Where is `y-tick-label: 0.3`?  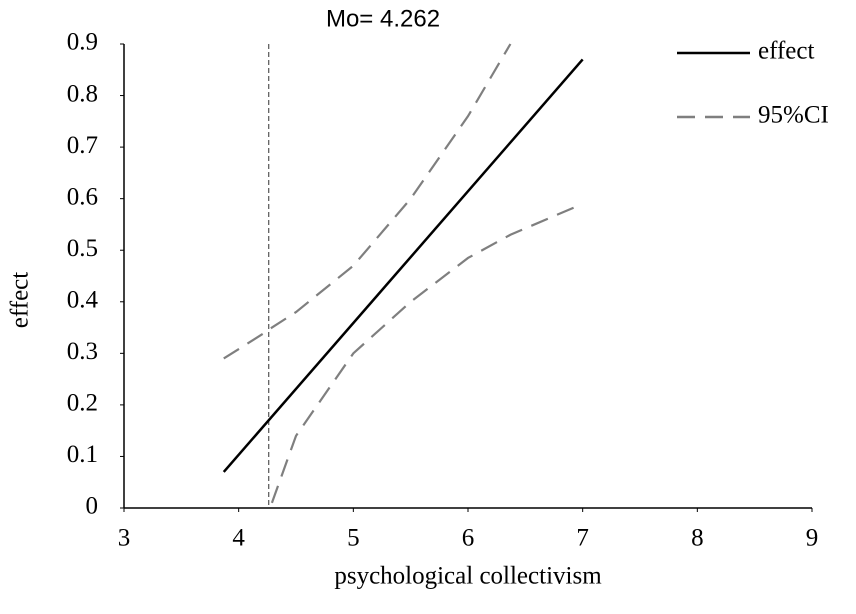 y-tick-label: 0.3 is located at coordinates (82, 351).